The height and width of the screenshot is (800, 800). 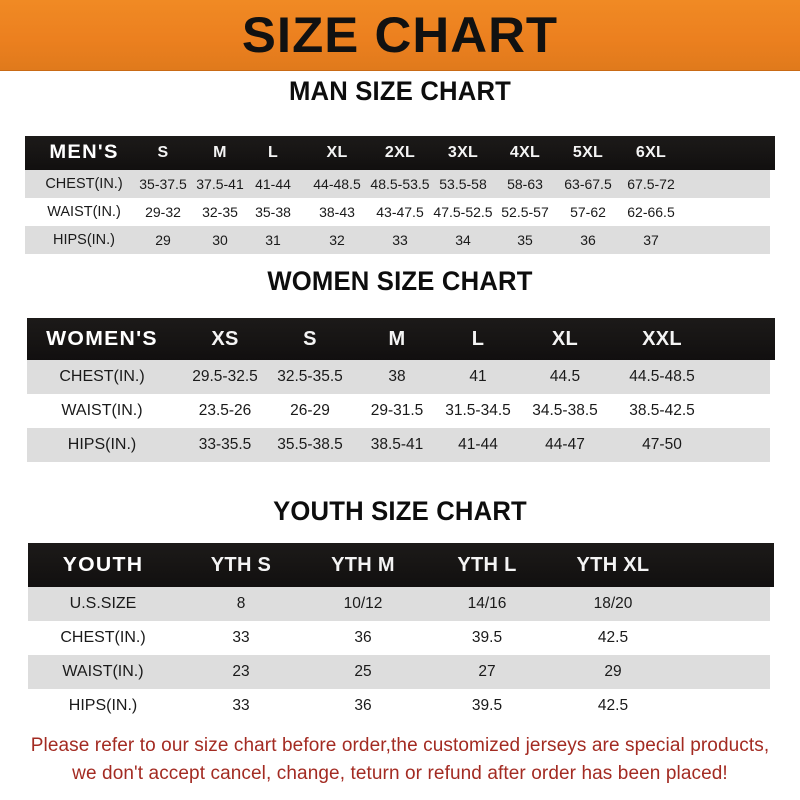 I want to click on men-table-header-row: MEN'S S M L XL 2XL 3XL 4XL 5XL 6XL, so click(x=400, y=153).